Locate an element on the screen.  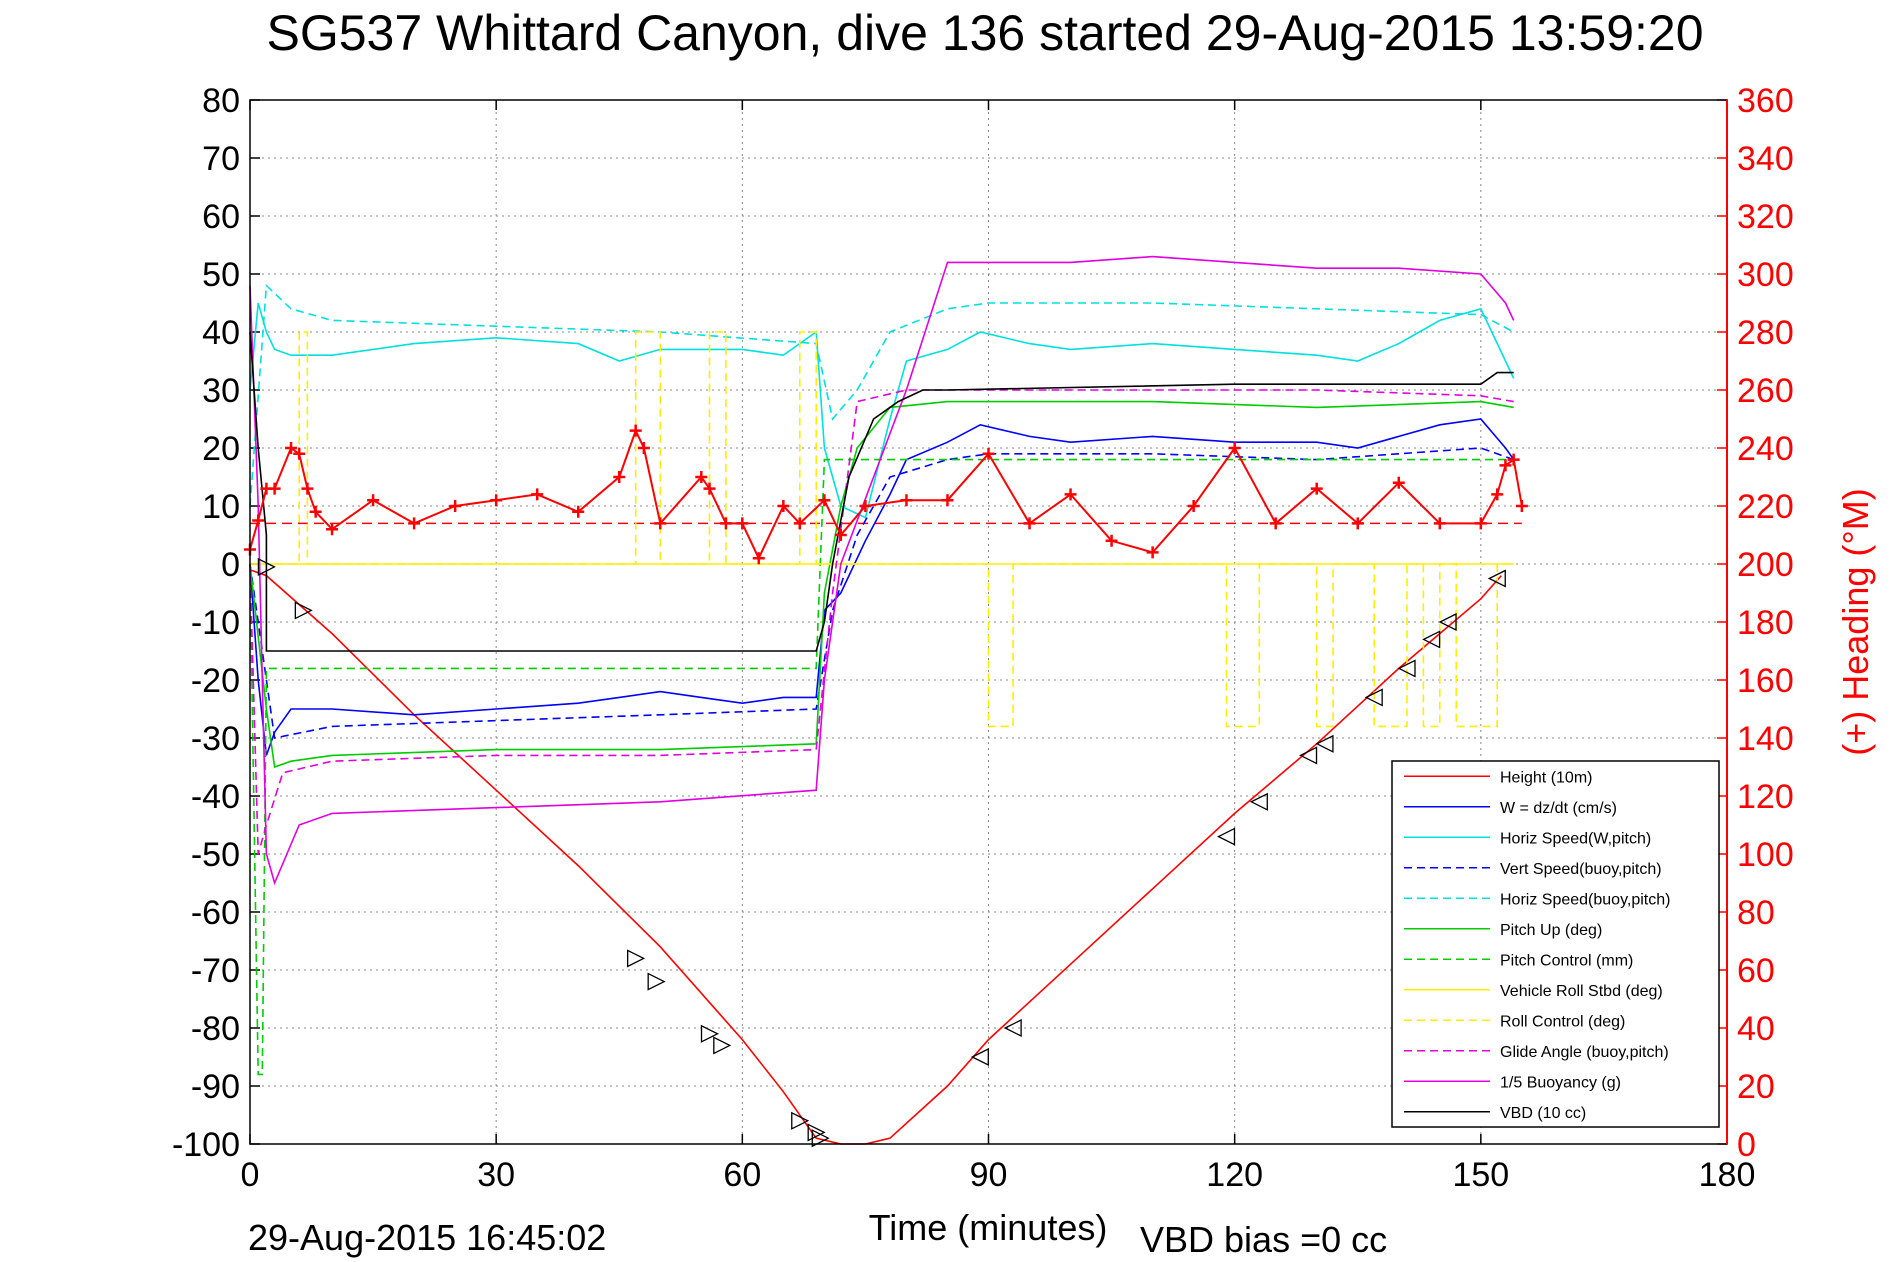
y-tick-label: -20 is located at coordinates (215, 681).